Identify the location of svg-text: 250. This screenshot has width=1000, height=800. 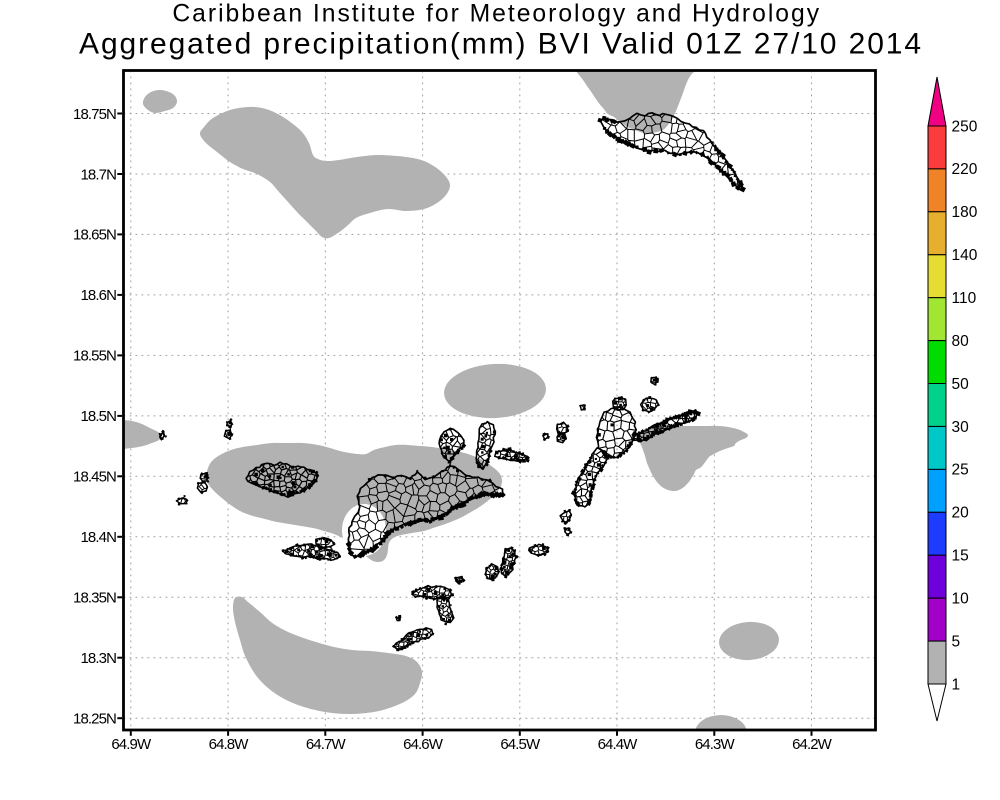
(965, 126).